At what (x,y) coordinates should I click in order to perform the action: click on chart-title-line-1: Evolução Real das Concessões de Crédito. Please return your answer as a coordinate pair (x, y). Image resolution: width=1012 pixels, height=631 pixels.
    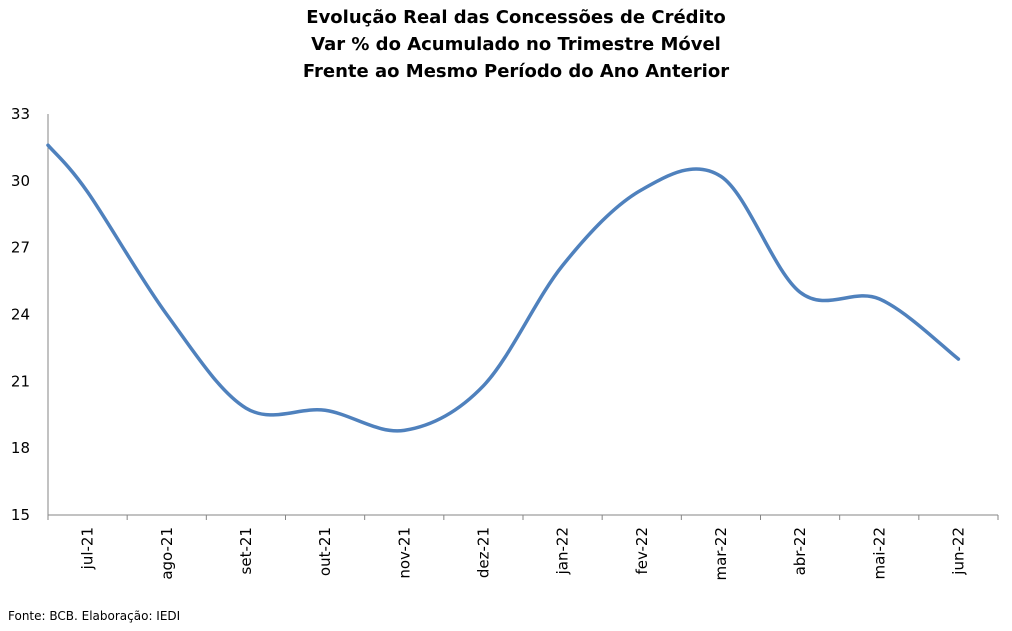
    Looking at the image, I should click on (516, 17).